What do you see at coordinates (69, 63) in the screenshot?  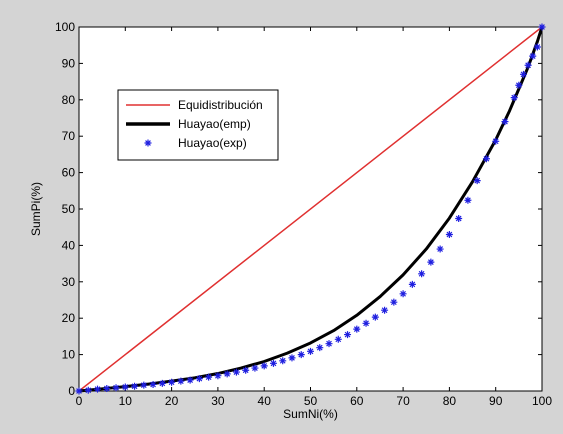 I see `y-tick-label: 90` at bounding box center [69, 63].